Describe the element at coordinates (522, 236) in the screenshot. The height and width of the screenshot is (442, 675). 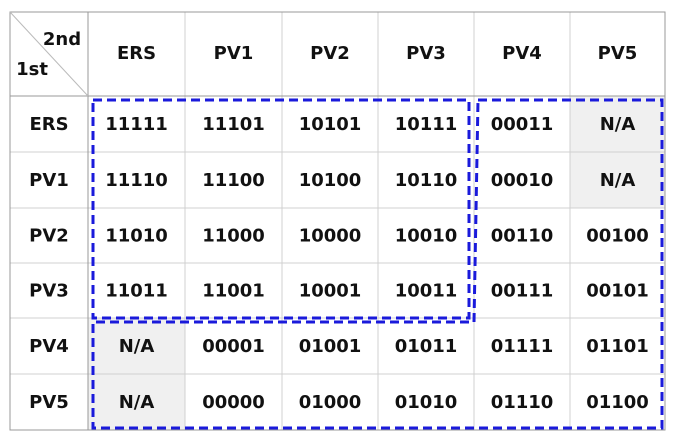
I see `cell: 00110` at that location.